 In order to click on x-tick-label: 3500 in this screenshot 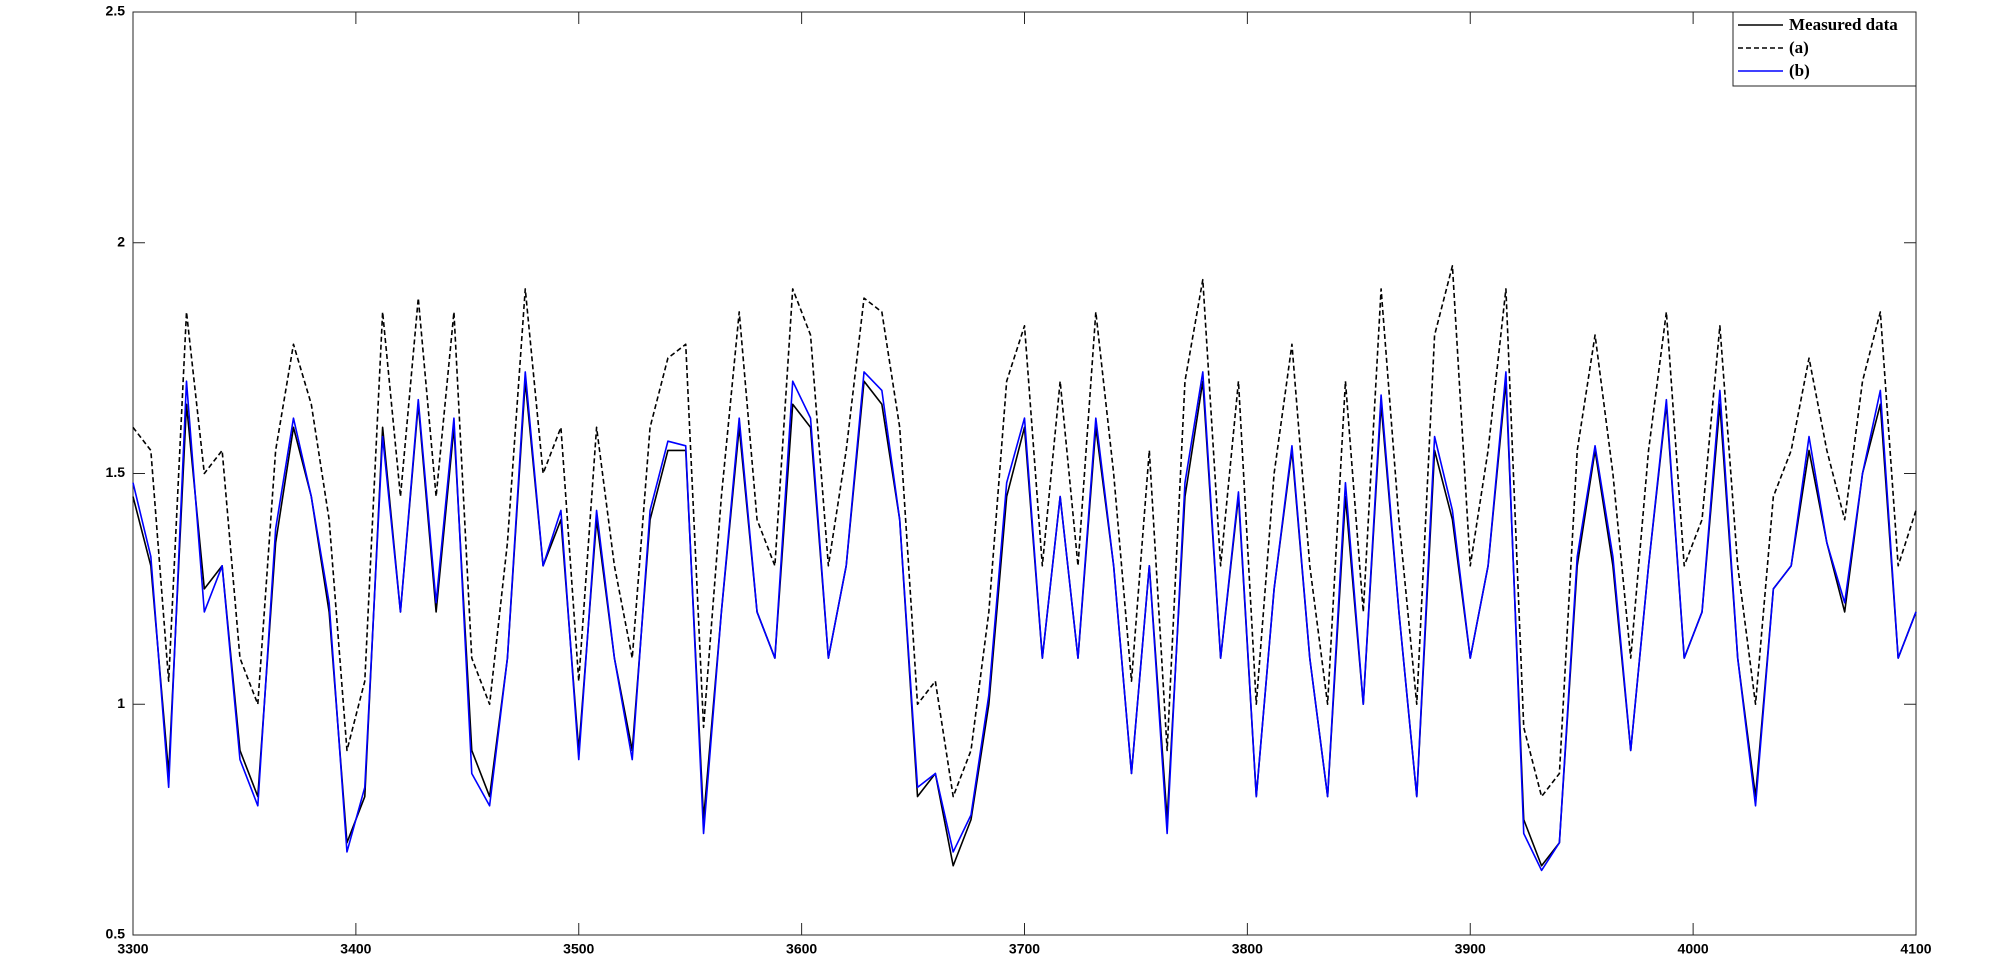, I will do `click(578, 949)`.